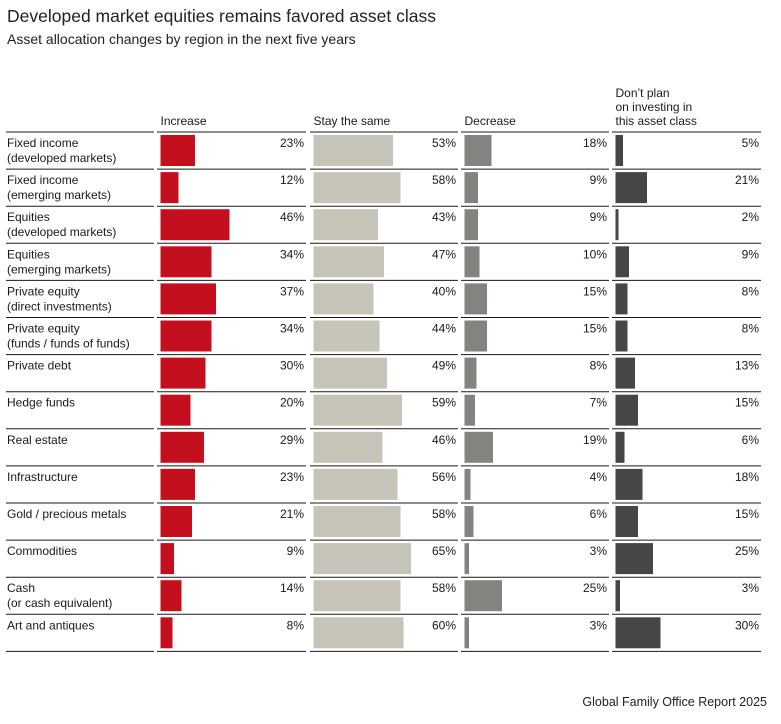 This screenshot has height=724, width=781. What do you see at coordinates (42, 477) in the screenshot?
I see `row-label: Infrastructure` at bounding box center [42, 477].